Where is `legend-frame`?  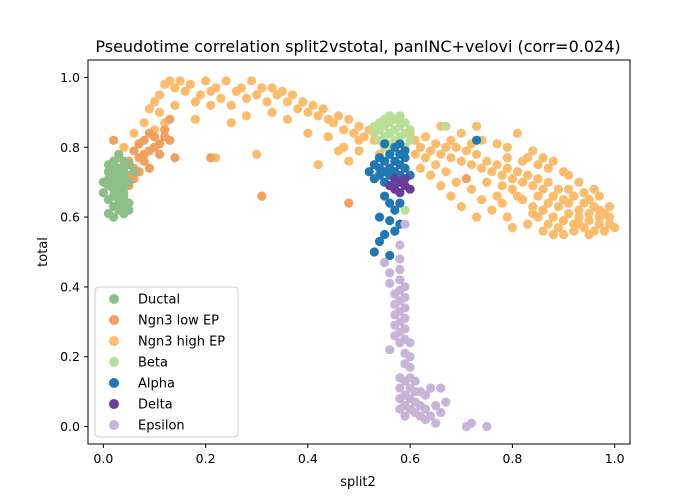
legend-frame is located at coordinates (166, 362).